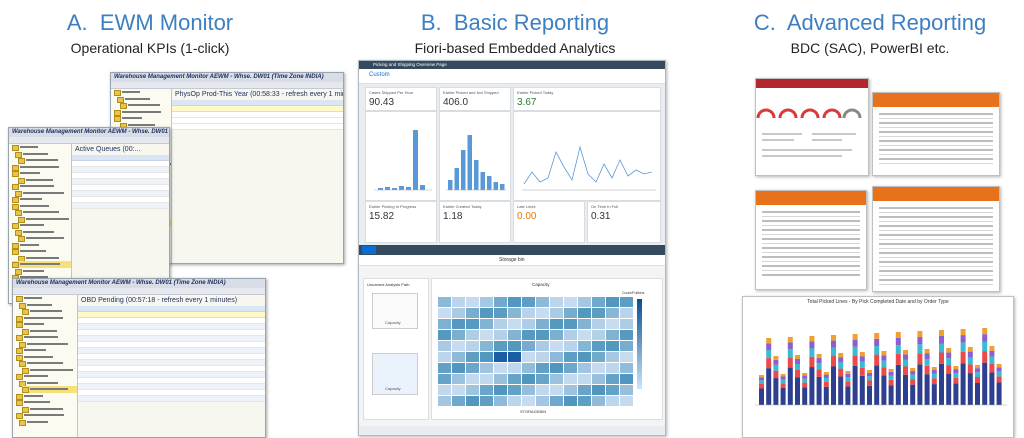  I want to click on kpi-card-created-today: Earlier Created Today 1.18, so click(475, 222).